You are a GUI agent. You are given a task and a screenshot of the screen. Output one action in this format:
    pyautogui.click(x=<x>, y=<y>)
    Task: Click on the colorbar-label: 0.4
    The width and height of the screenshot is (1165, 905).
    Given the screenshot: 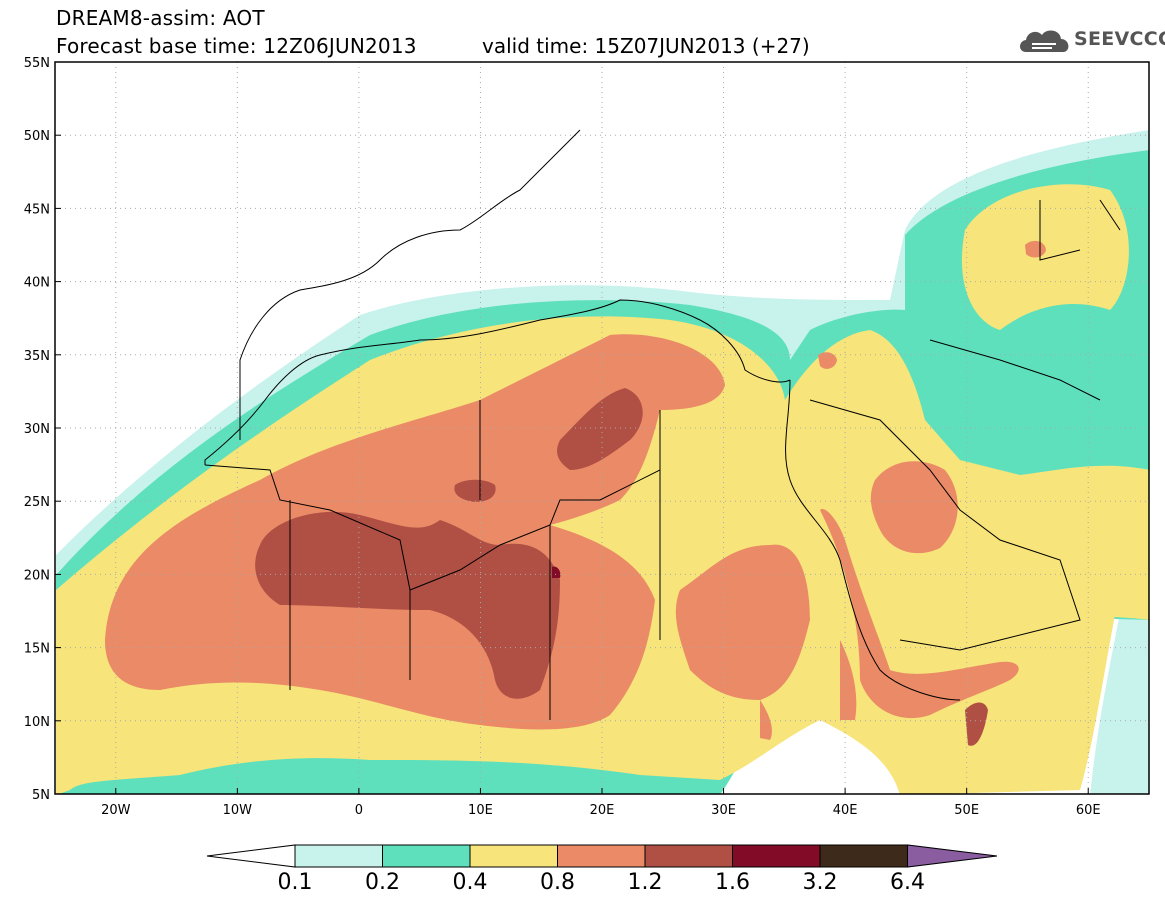 What is the action you would take?
    pyautogui.click(x=470, y=882)
    